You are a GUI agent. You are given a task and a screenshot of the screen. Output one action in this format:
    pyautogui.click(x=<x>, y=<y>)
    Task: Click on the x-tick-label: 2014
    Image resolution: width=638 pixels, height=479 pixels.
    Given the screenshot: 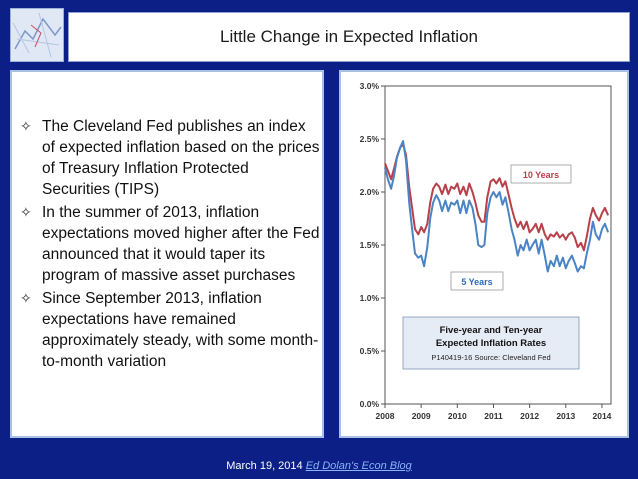 What is the action you would take?
    pyautogui.click(x=601, y=416)
    